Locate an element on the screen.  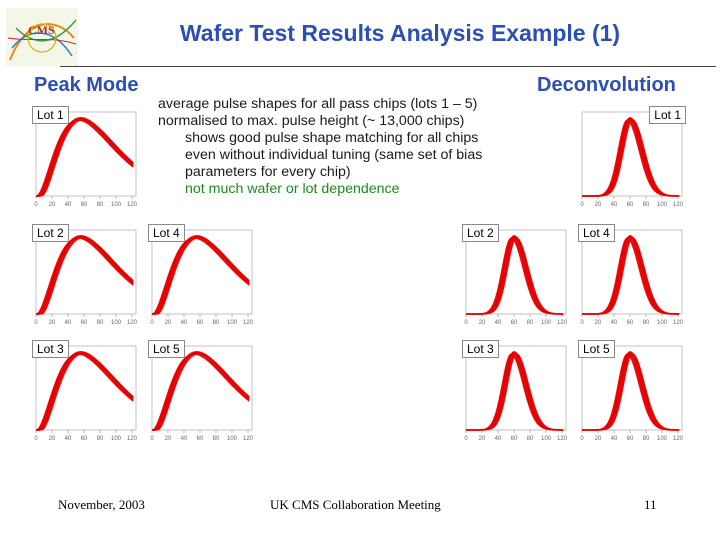
deconv-lot1-plot: 0 20 40 60 80 100 120 Lot 1 is located at coordinates (633, 158).